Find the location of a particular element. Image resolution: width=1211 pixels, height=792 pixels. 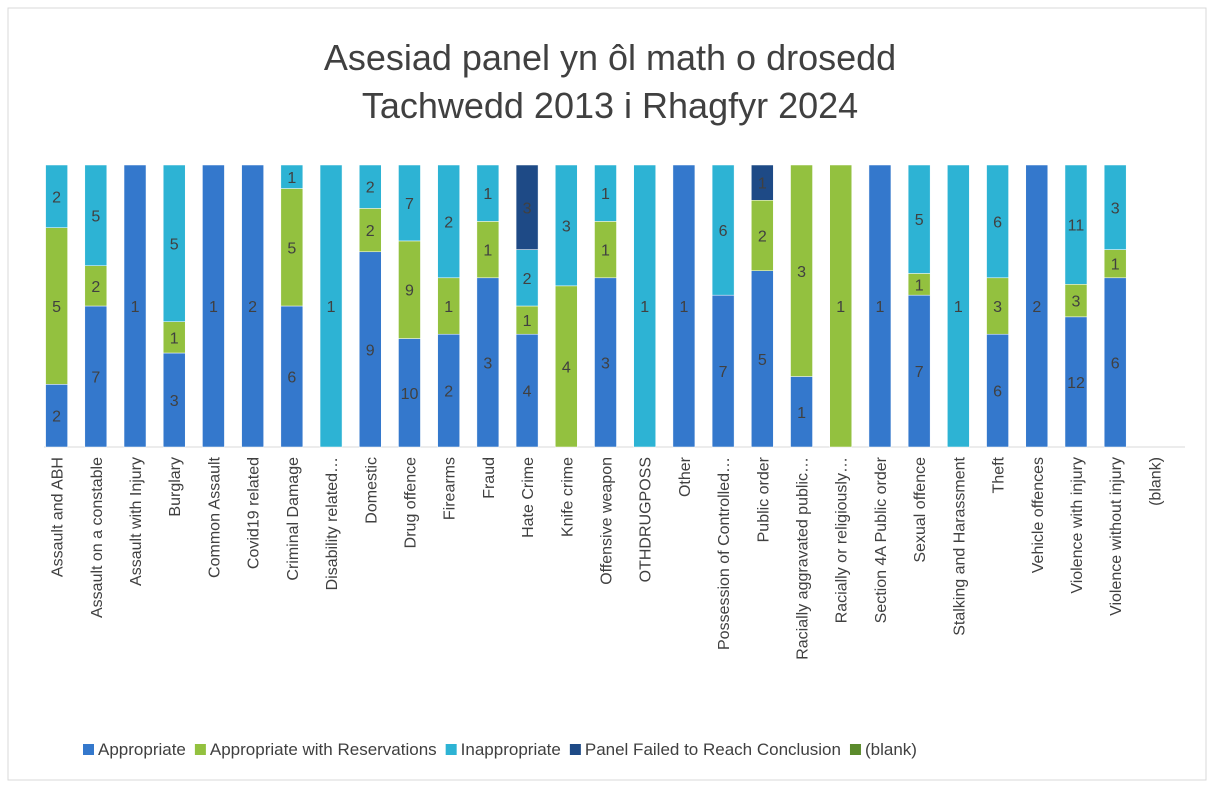

legend-label: Panel Failed to Reach Conclusion is located at coordinates (713, 749).